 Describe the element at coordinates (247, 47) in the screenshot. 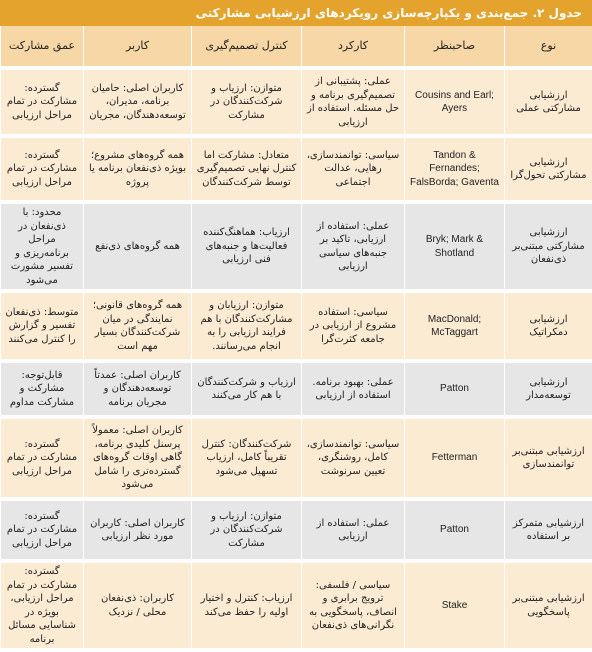

I see `header-control: کنترل تصمیم‌گیری` at that location.